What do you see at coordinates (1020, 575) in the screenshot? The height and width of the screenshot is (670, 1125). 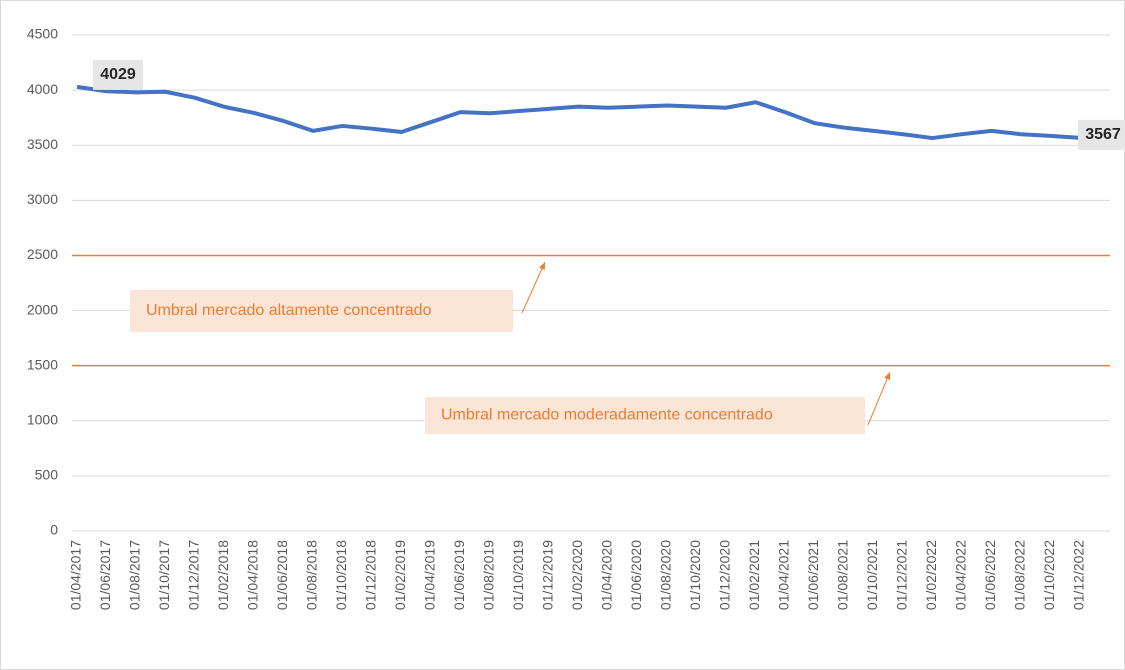 I see `x-tick-label: 01/08/2022` at bounding box center [1020, 575].